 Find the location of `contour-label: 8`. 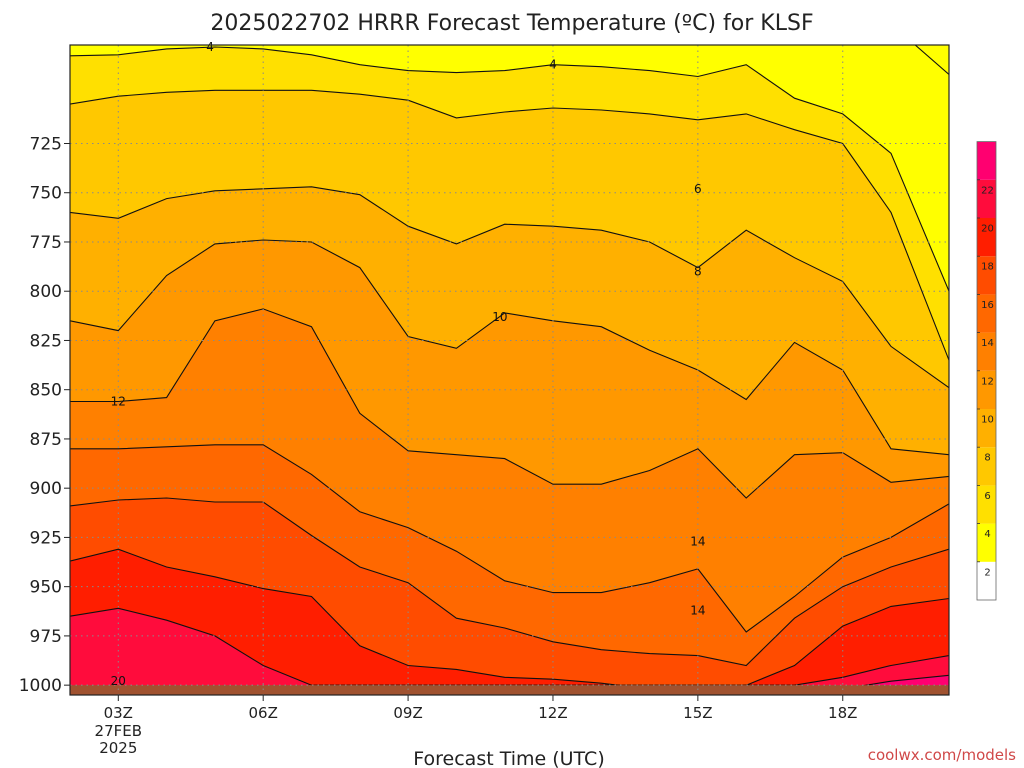

contour-label: 8 is located at coordinates (698, 272).